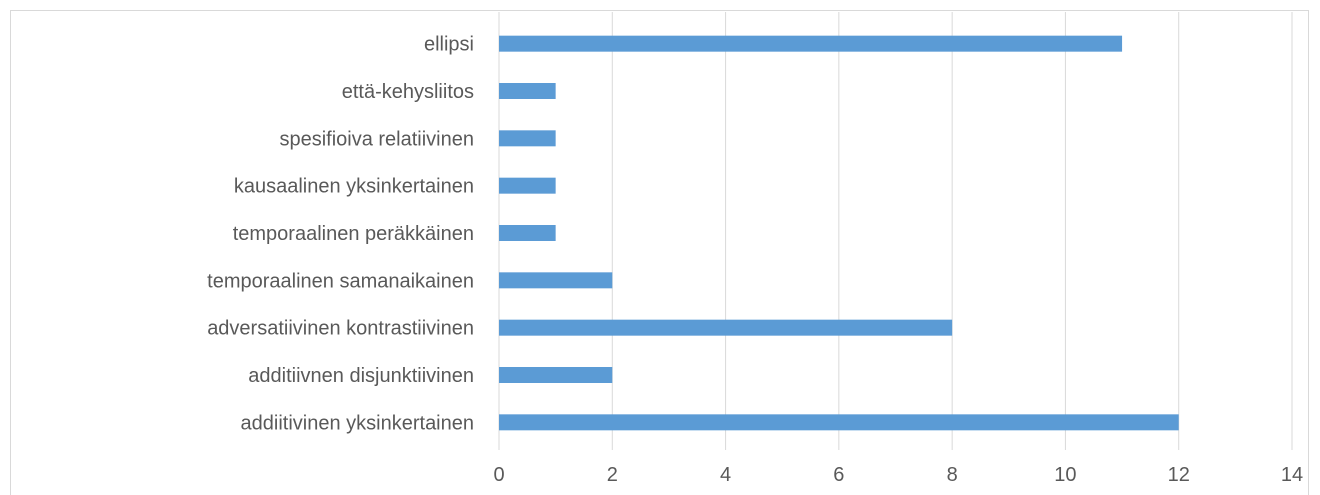 Image resolution: width=1320 pixels, height=495 pixels. What do you see at coordinates (449, 45) in the screenshot?
I see `category-label: ellipsi` at bounding box center [449, 45].